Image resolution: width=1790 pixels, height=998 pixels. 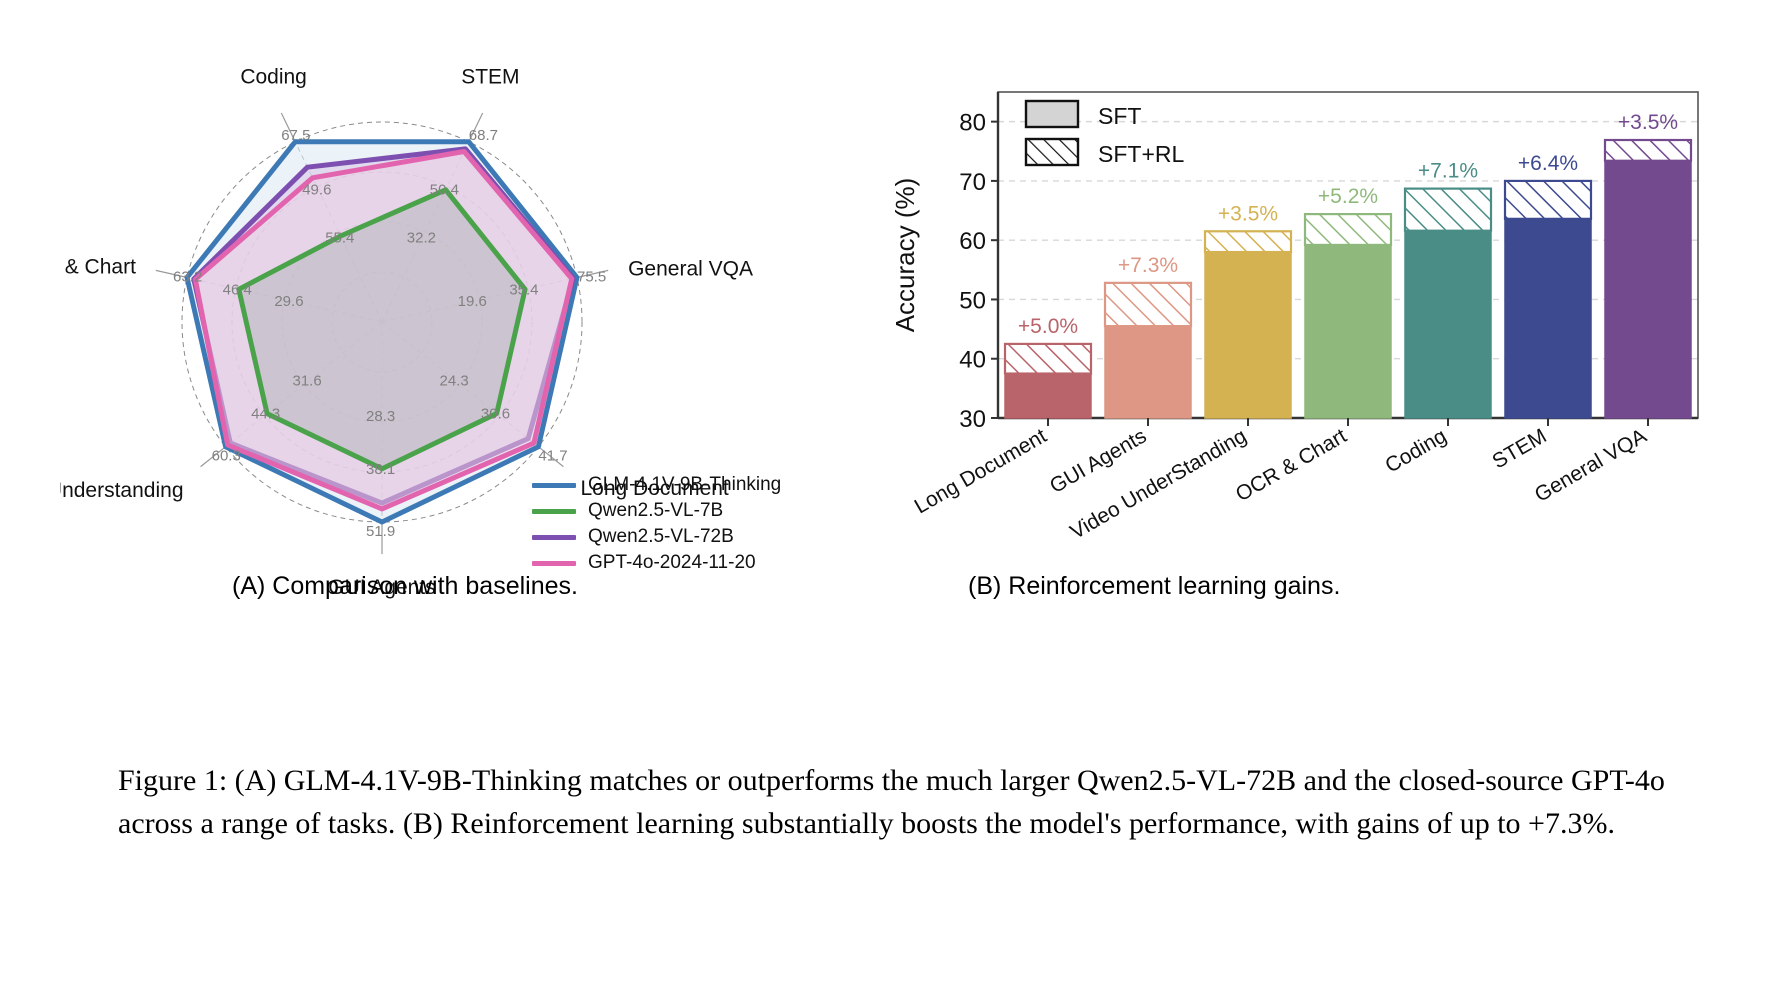 I want to click on legend-swatch-sft-rl, so click(x=1052, y=152).